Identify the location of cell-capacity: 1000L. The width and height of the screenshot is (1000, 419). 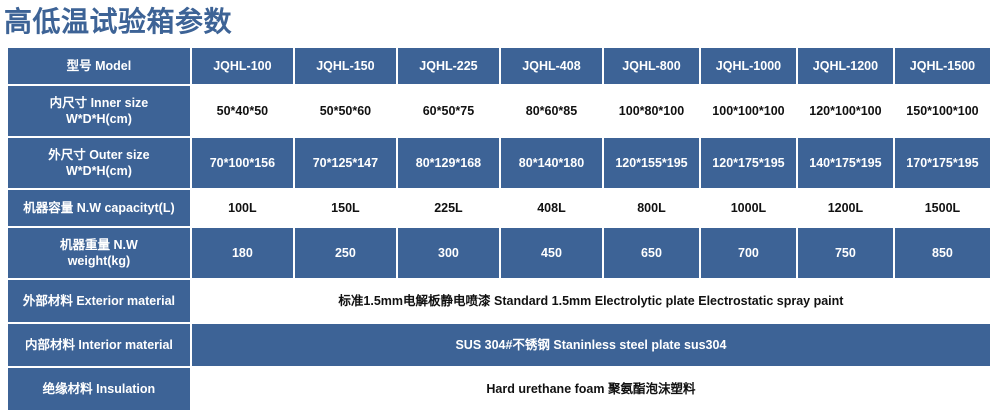
(748, 208).